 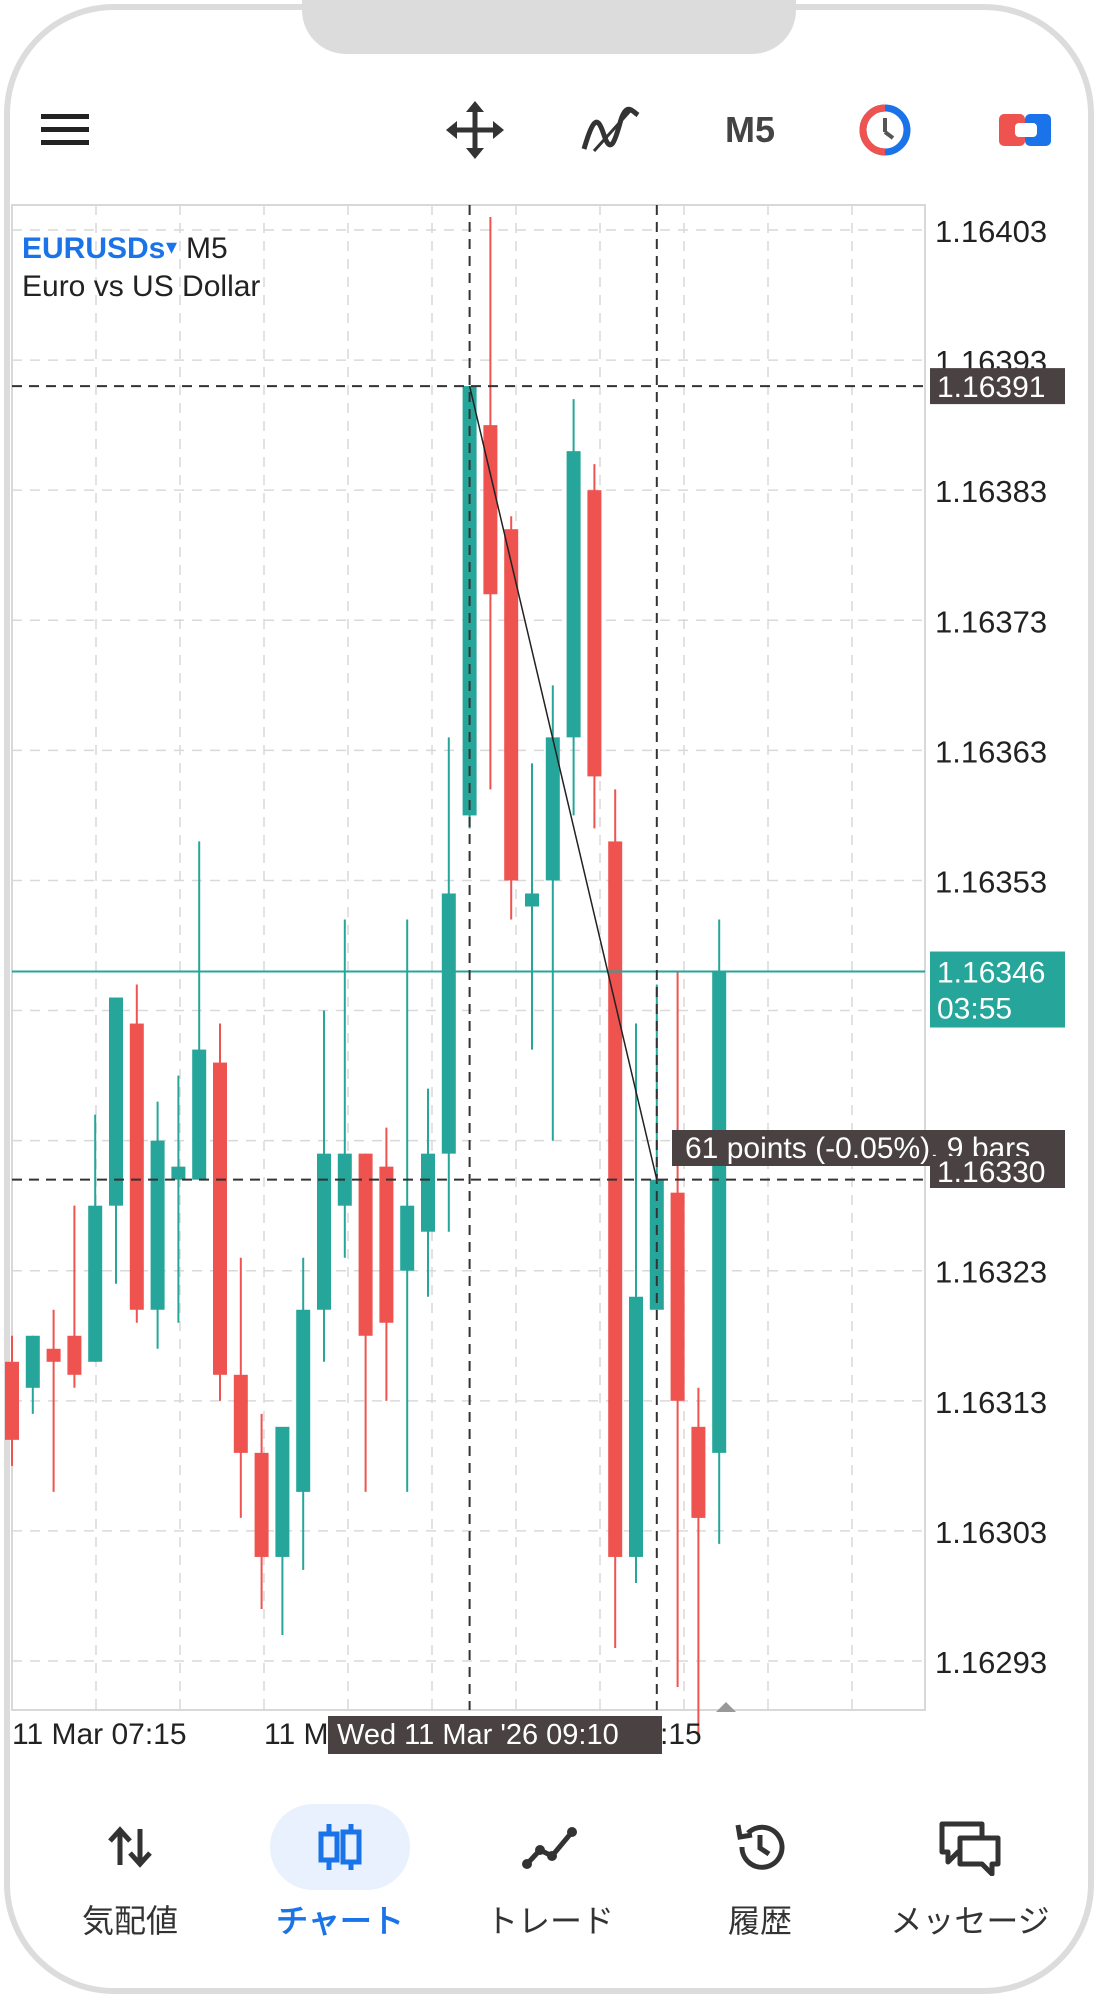 I want to click on timeframe-label: M5, so click(x=749, y=129).